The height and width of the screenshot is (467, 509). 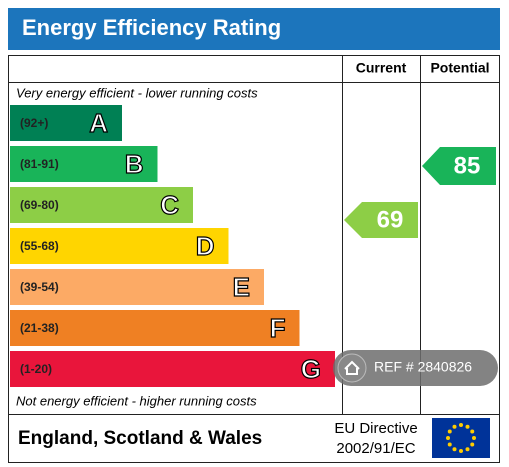 I want to click on band-range: (92+), so click(x=34, y=123).